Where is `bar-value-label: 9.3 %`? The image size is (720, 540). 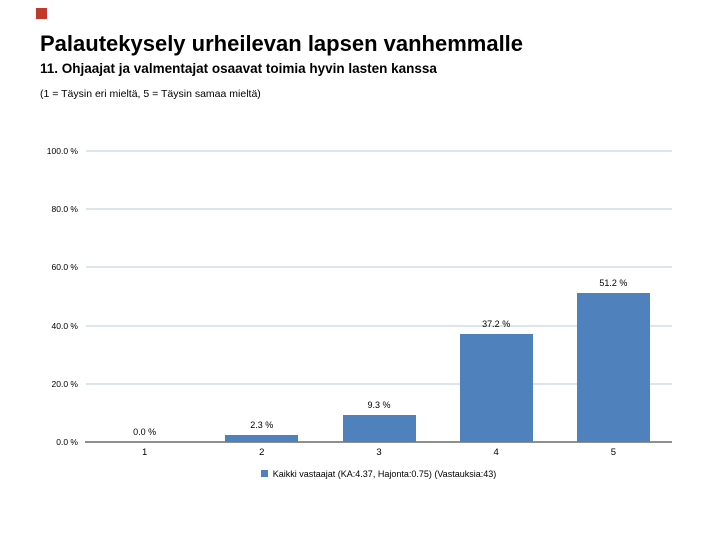
bar-value-label: 9.3 % is located at coordinates (379, 405).